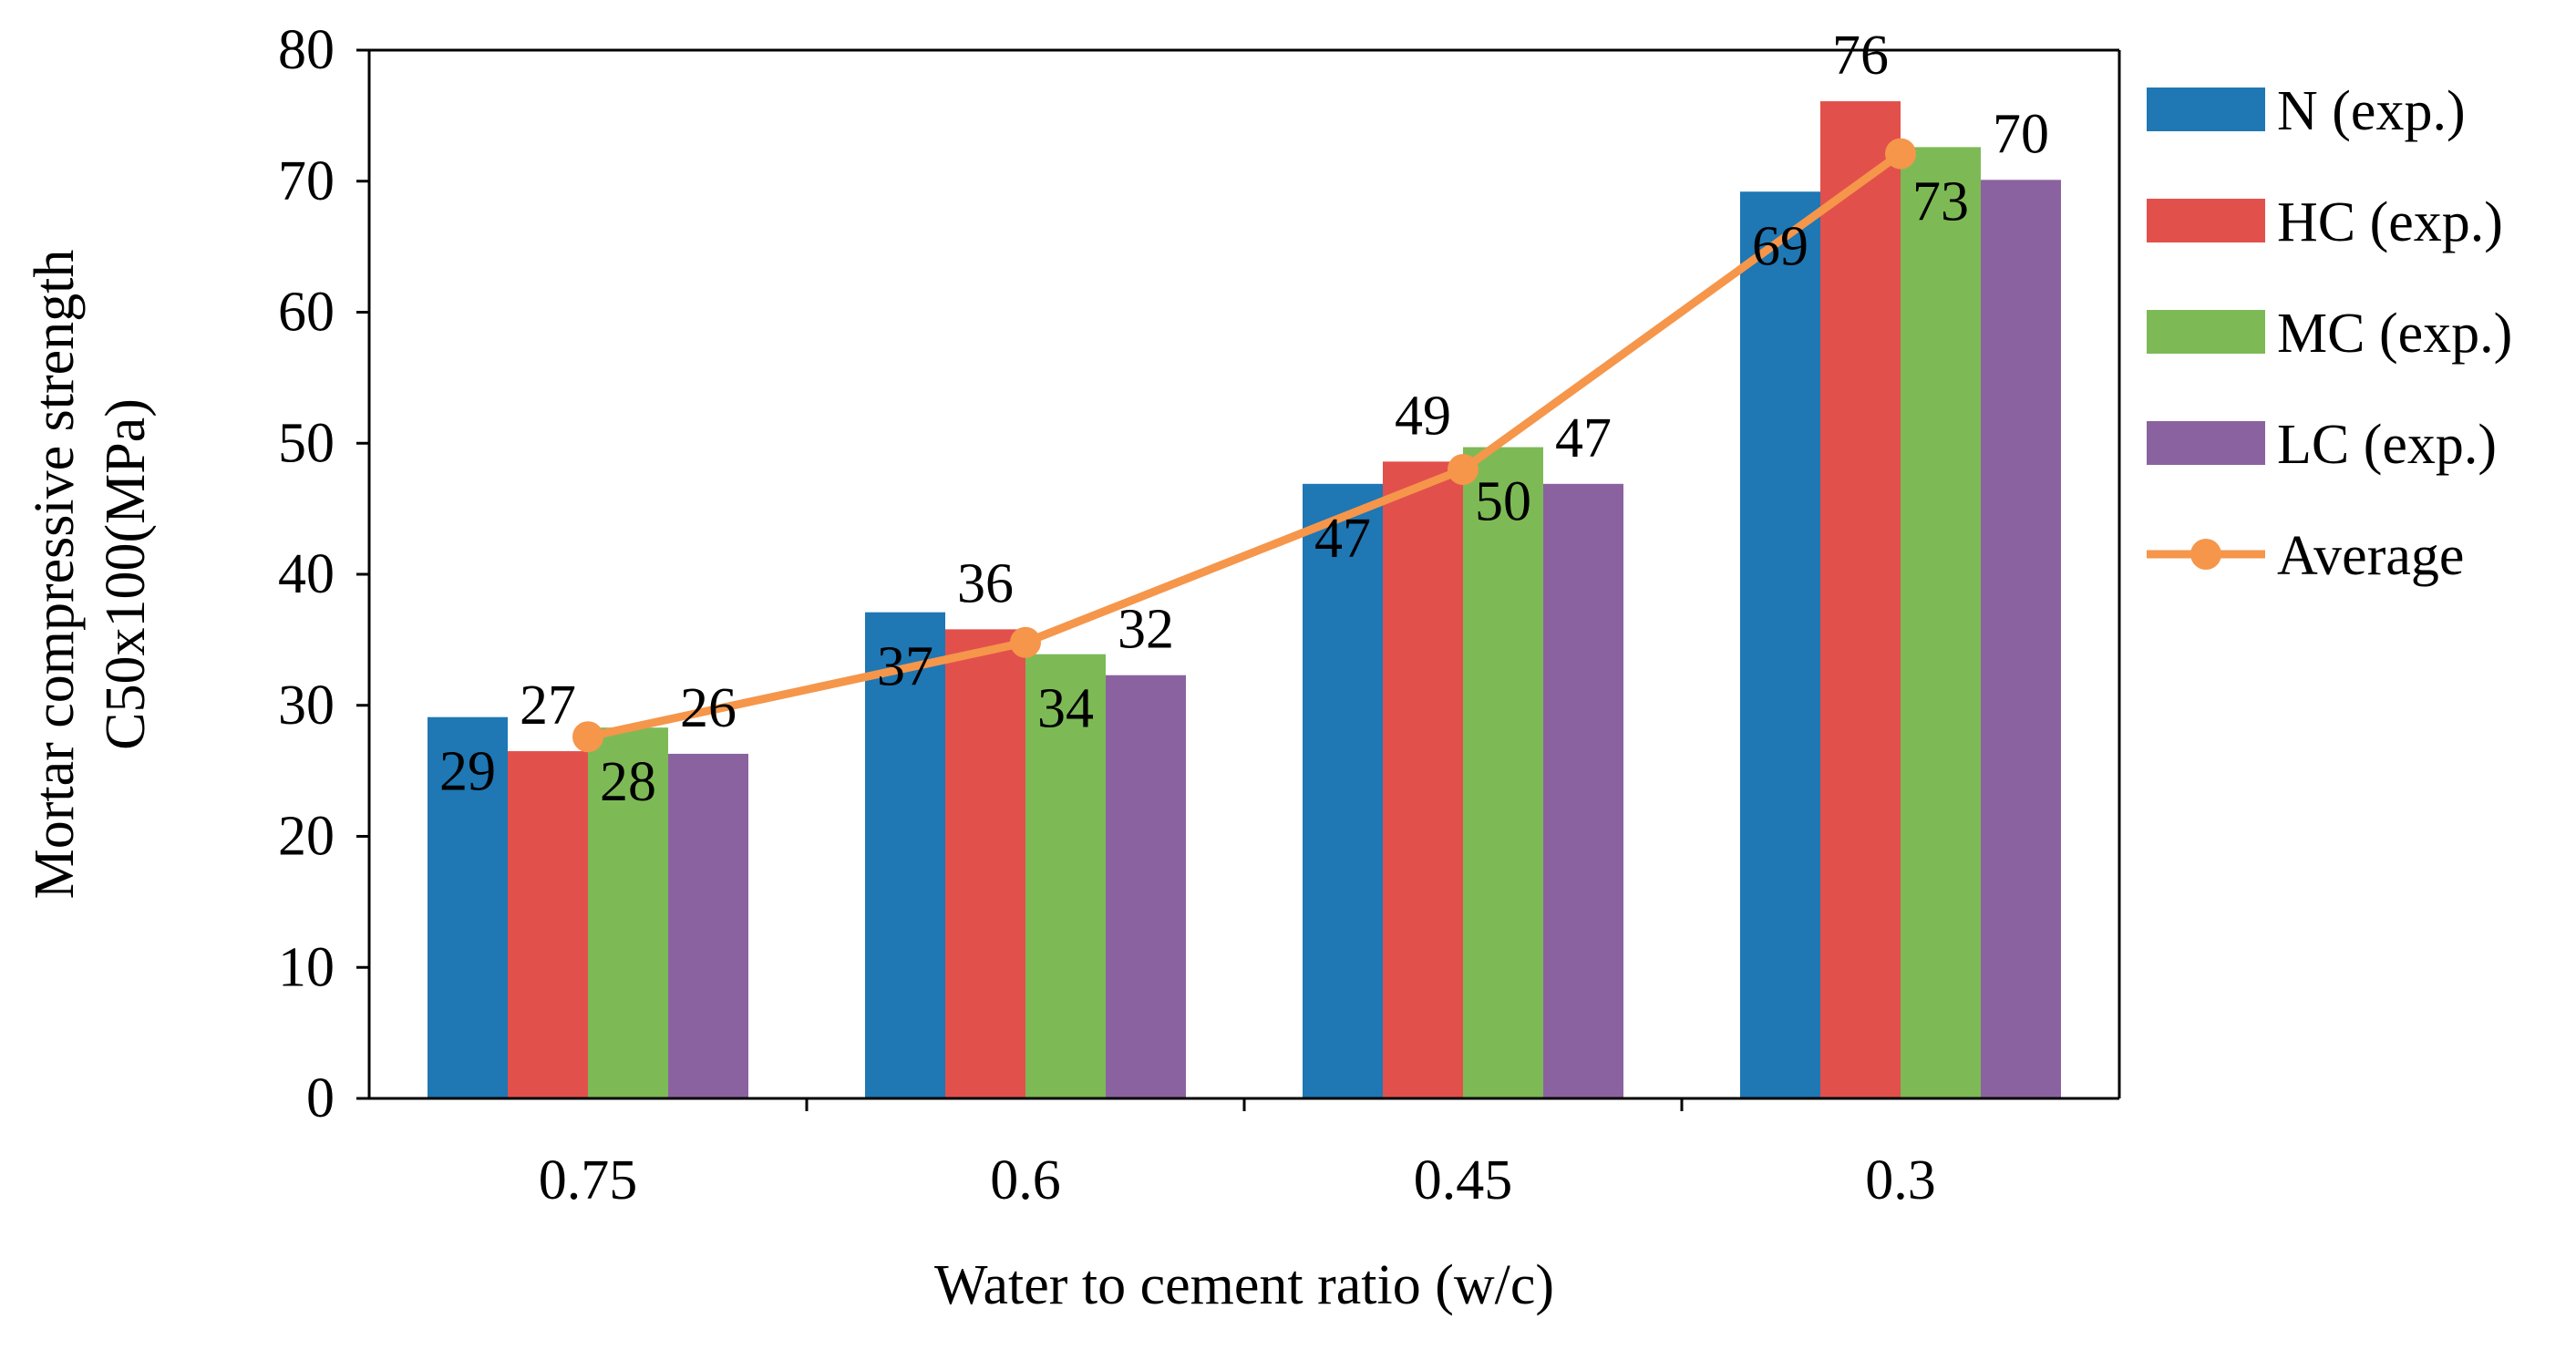  Describe the element at coordinates (2206, 332) in the screenshot. I see `legend-swatch-mc` at that location.